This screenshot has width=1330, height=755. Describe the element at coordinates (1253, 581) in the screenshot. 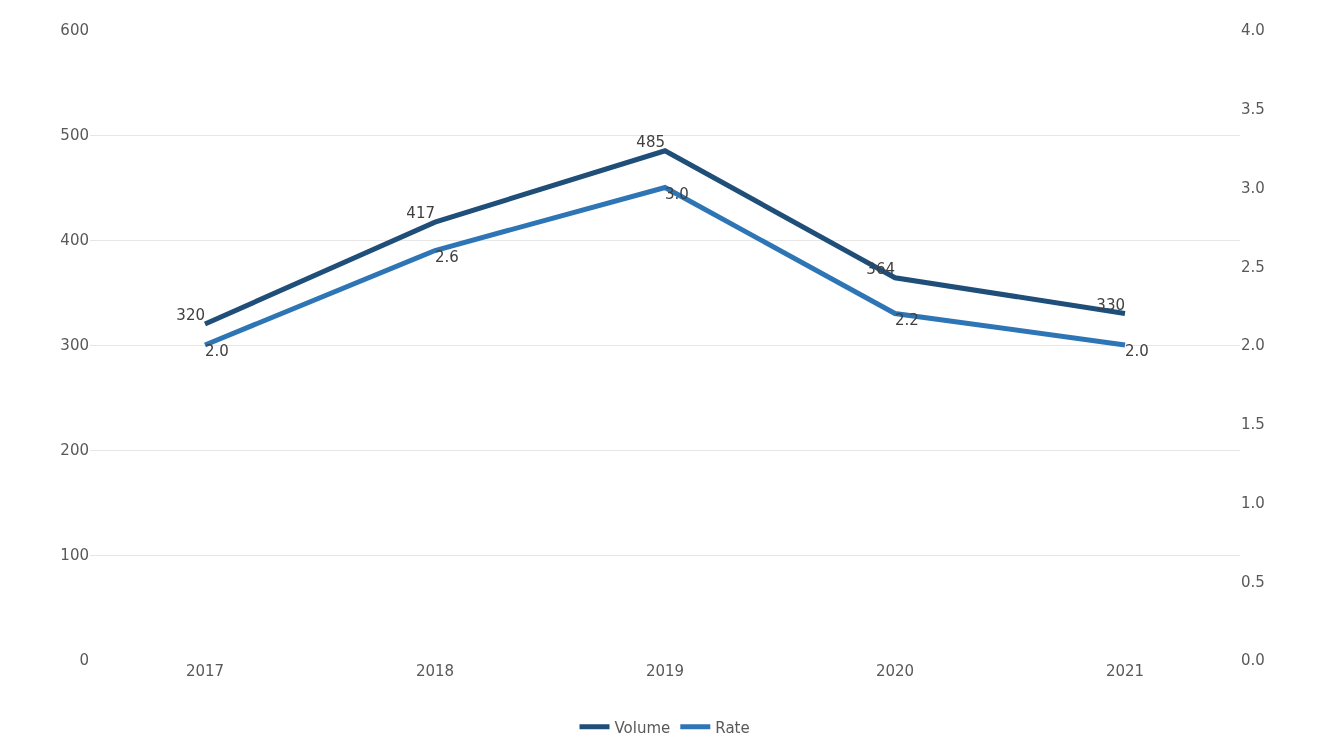

I see `y2-tick-label: 0.5` at that location.